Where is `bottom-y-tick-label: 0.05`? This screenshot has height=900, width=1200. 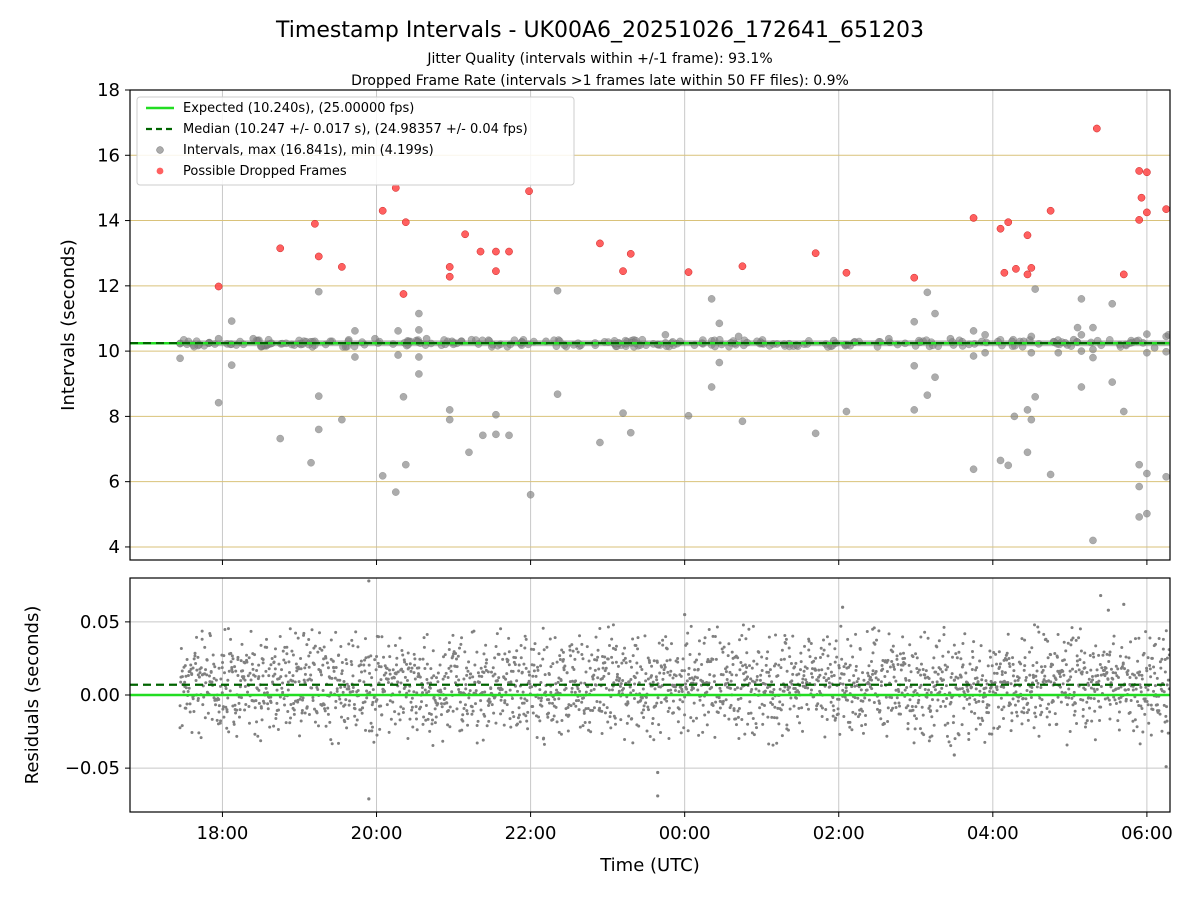 bottom-y-tick-label: 0.05 is located at coordinates (100, 622).